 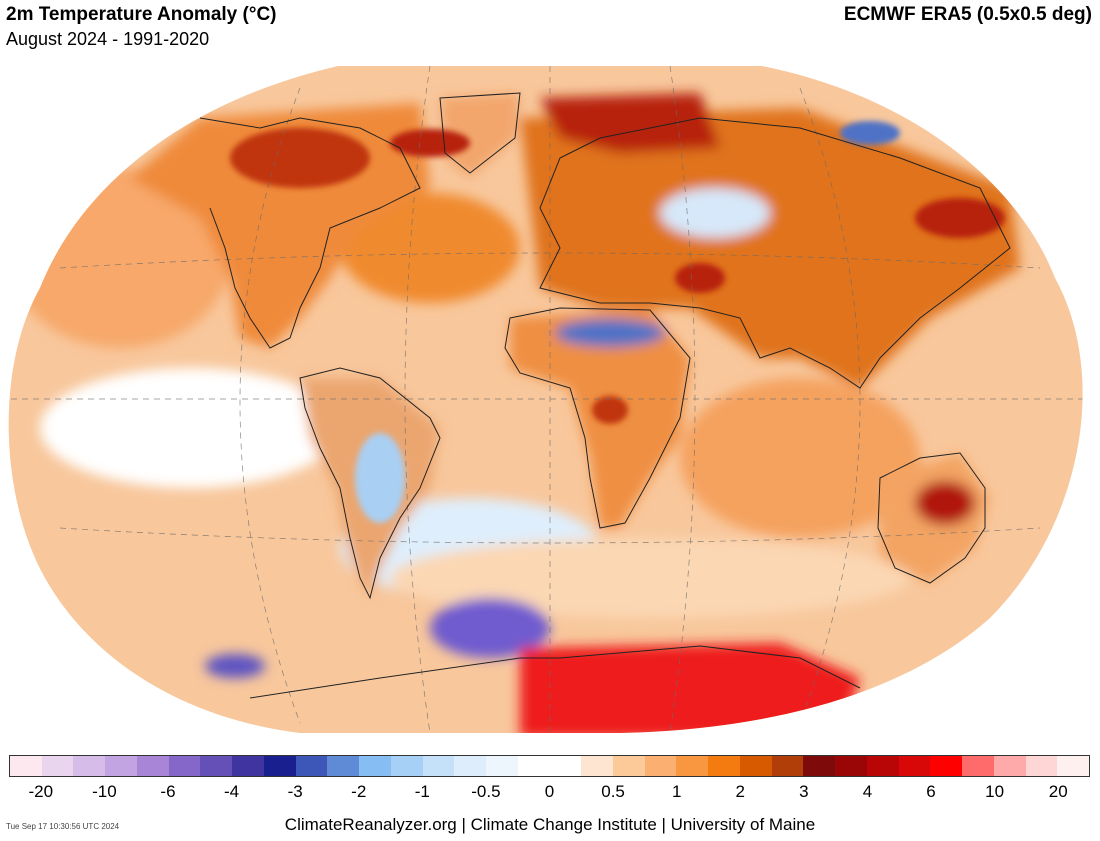 I want to click on timestamp: Tue Sep 17 10:30:56 UTC 2024, so click(x=63, y=826).